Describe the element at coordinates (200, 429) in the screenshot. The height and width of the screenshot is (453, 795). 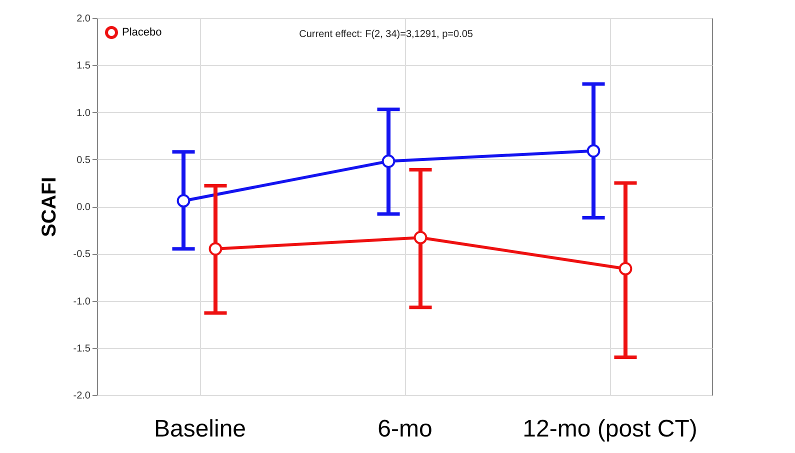
I see `x-tick-label: Baseline` at that location.